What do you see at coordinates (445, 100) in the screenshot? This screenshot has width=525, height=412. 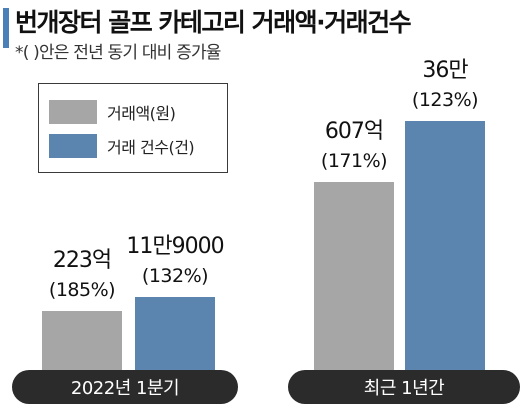 I see `growth-label-count-1: (123%)` at bounding box center [445, 100].